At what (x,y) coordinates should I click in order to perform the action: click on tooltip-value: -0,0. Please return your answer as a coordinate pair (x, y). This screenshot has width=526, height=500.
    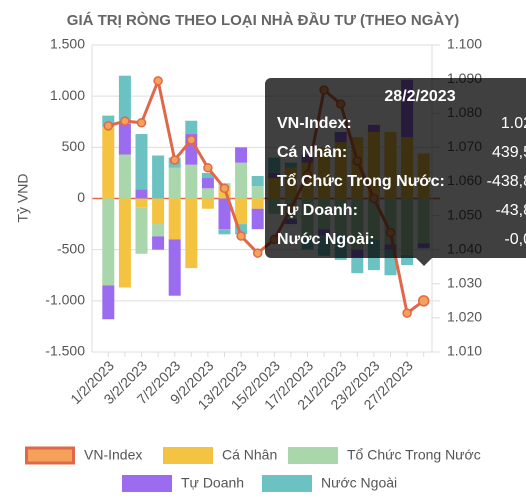
    Looking at the image, I should click on (515, 239).